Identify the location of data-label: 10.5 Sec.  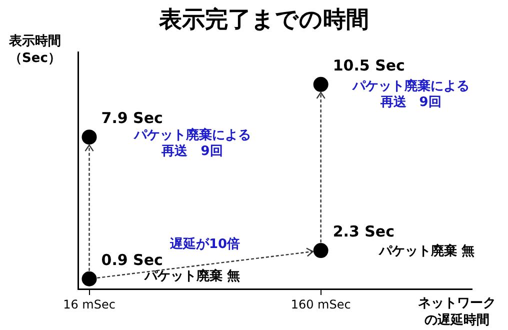
(368, 65).